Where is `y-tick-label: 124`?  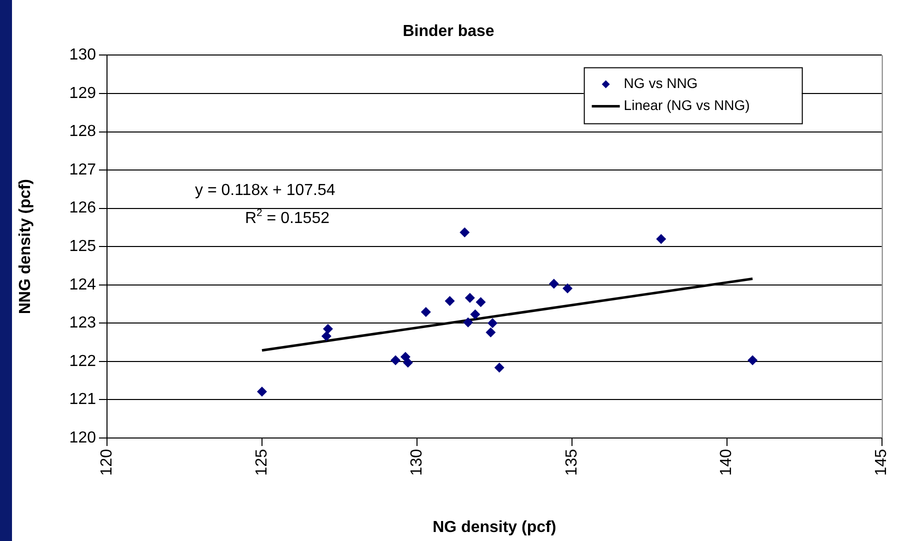
y-tick-label: 124 is located at coordinates (82, 285).